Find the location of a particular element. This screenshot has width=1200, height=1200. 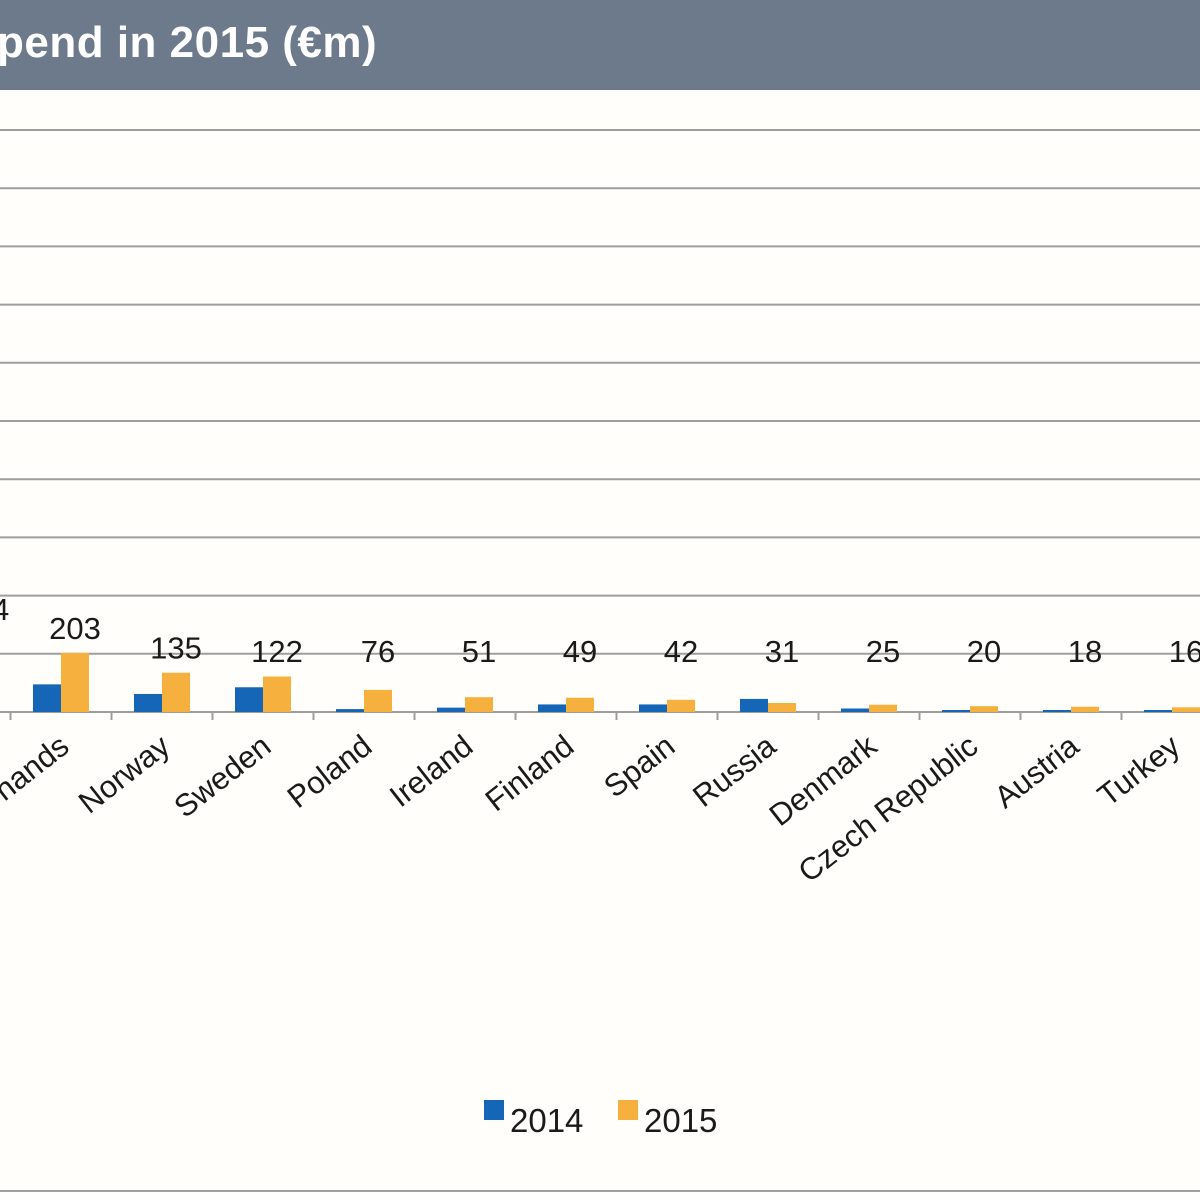

category-label: nands is located at coordinates (37, 768).